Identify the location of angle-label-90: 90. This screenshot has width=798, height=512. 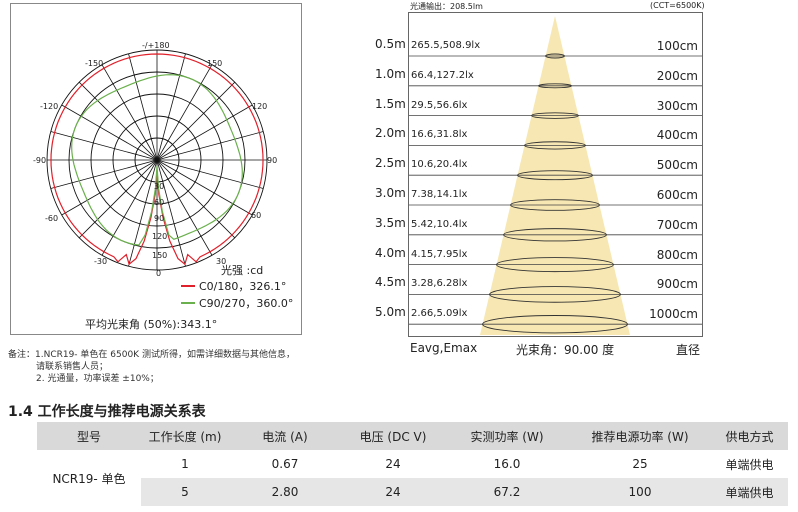
(272, 160).